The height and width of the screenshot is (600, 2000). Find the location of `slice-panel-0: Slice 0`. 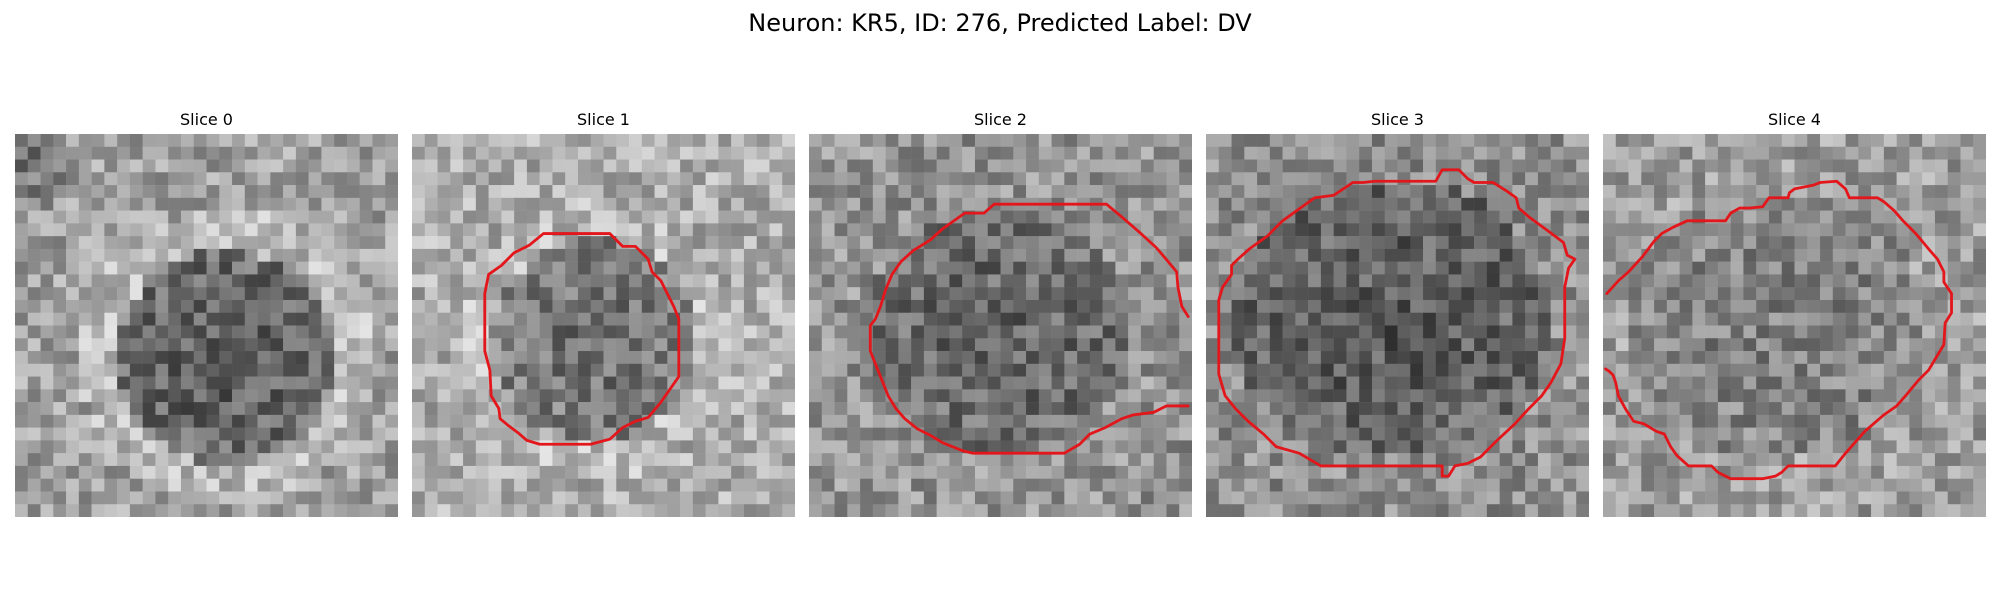

slice-panel-0: Slice 0 is located at coordinates (206, 315).